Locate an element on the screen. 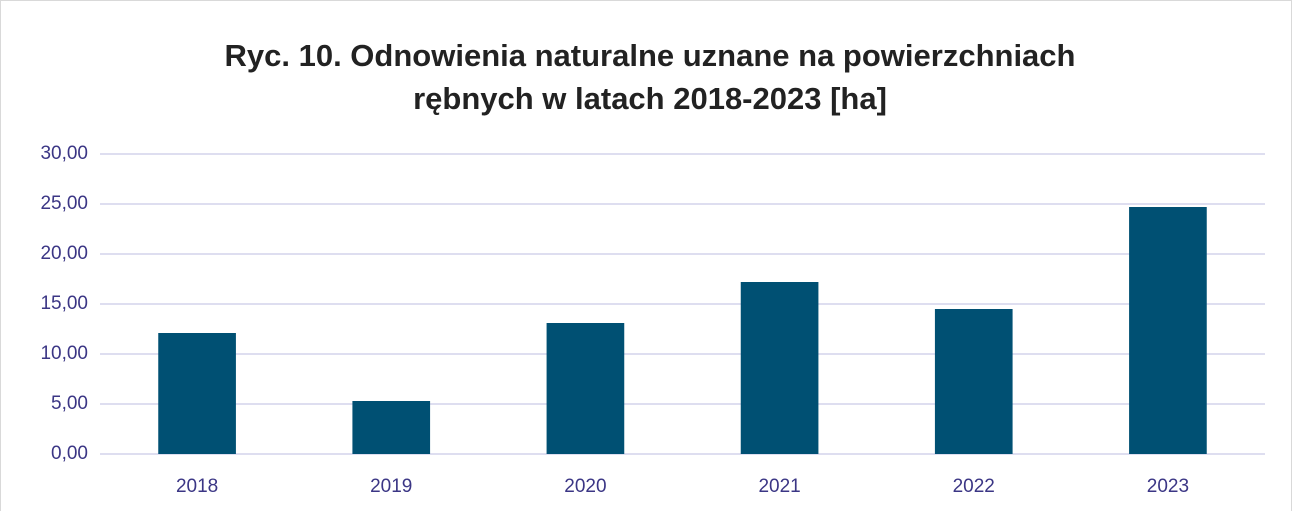  x-tick-label: 2020 is located at coordinates (585, 486).